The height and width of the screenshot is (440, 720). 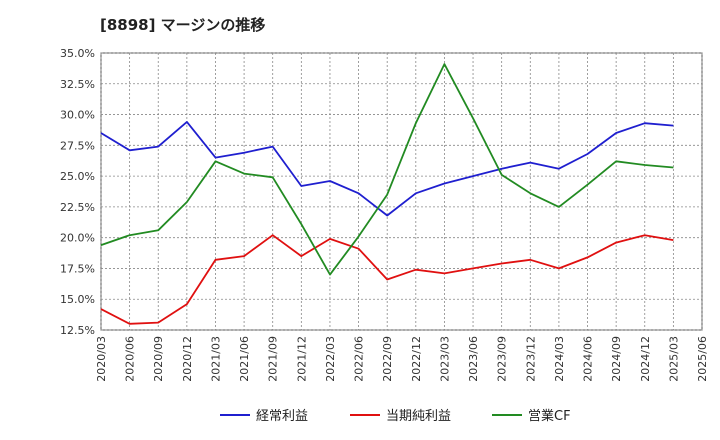 What do you see at coordinates (645, 359) in the screenshot?
I see `x-tick-label: 2024/12` at bounding box center [645, 359].